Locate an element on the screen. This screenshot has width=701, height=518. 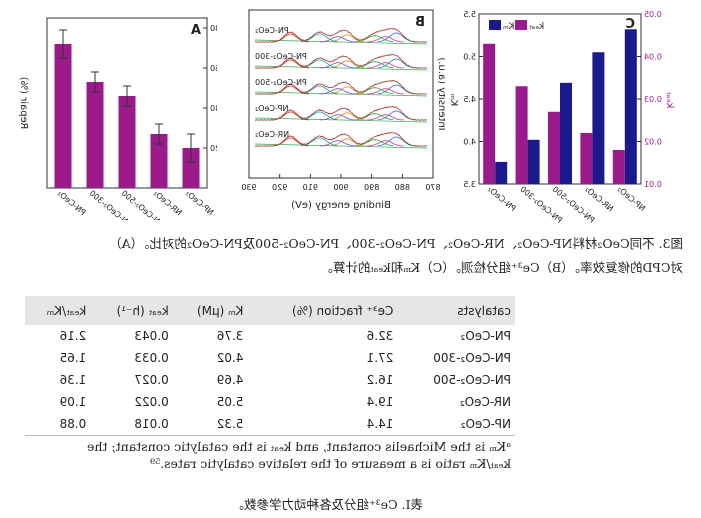
panel-c-category-label: NP-CeO₂ is located at coordinates (631, 199).